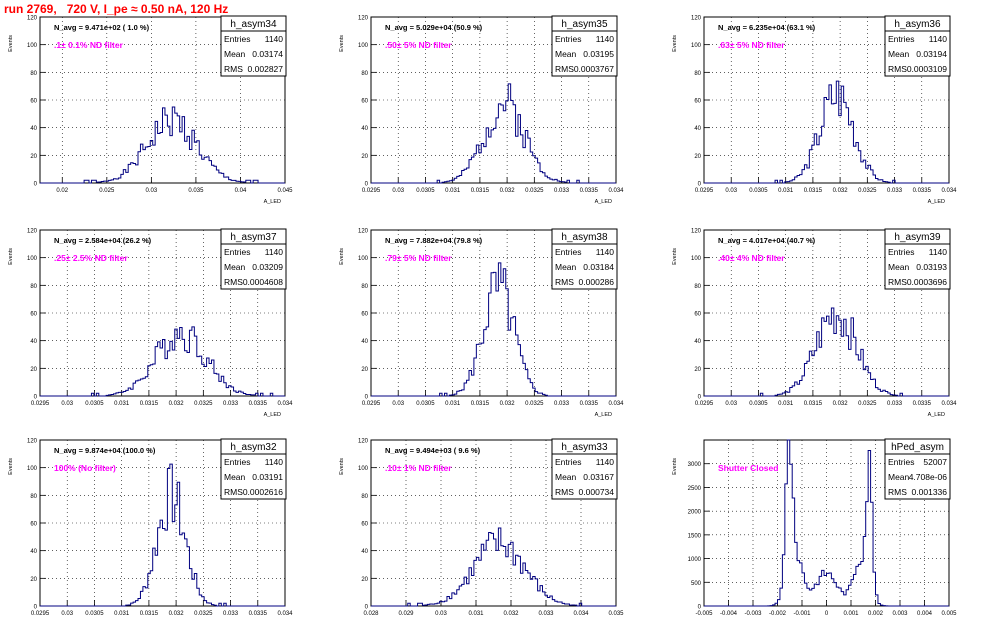  I want to click on x-tick-label: 0.025, so click(107, 191).